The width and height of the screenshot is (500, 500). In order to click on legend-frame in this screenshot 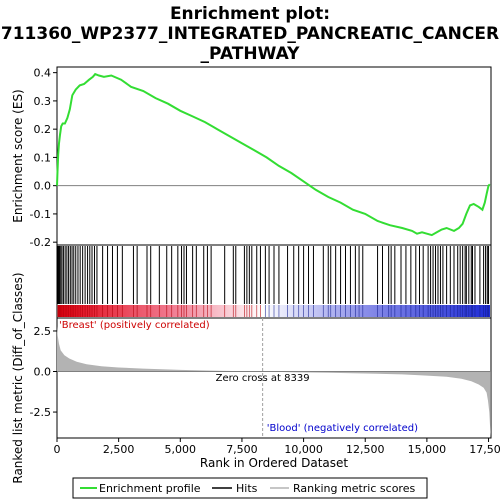, I will do `click(250, 488)`.